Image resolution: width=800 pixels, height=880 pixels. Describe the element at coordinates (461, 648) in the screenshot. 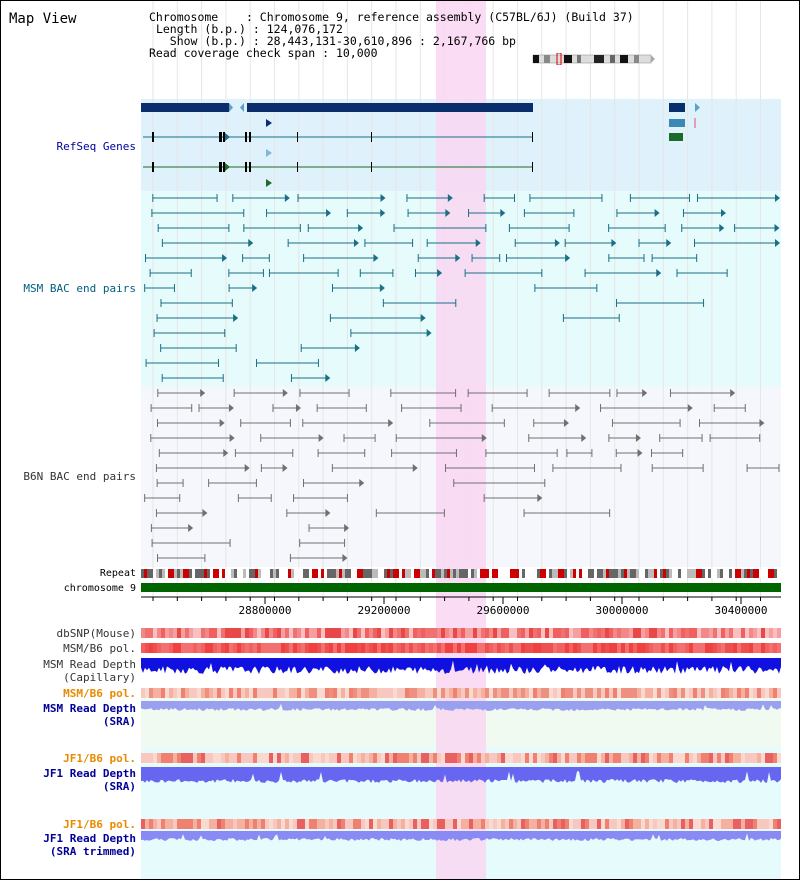

I see `msm-pol-strip` at that location.